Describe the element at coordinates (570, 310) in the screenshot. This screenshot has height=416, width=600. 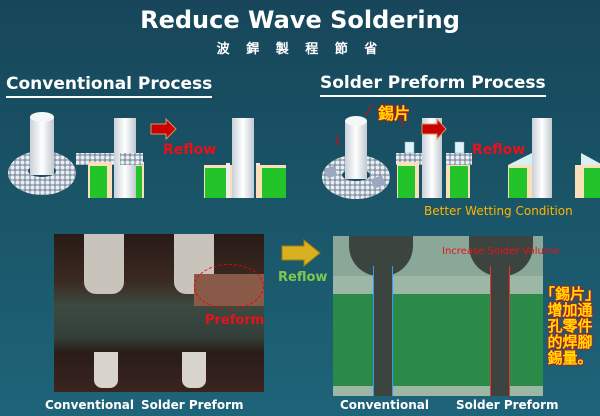
I see `cjk-note-line: 增加通` at that location.